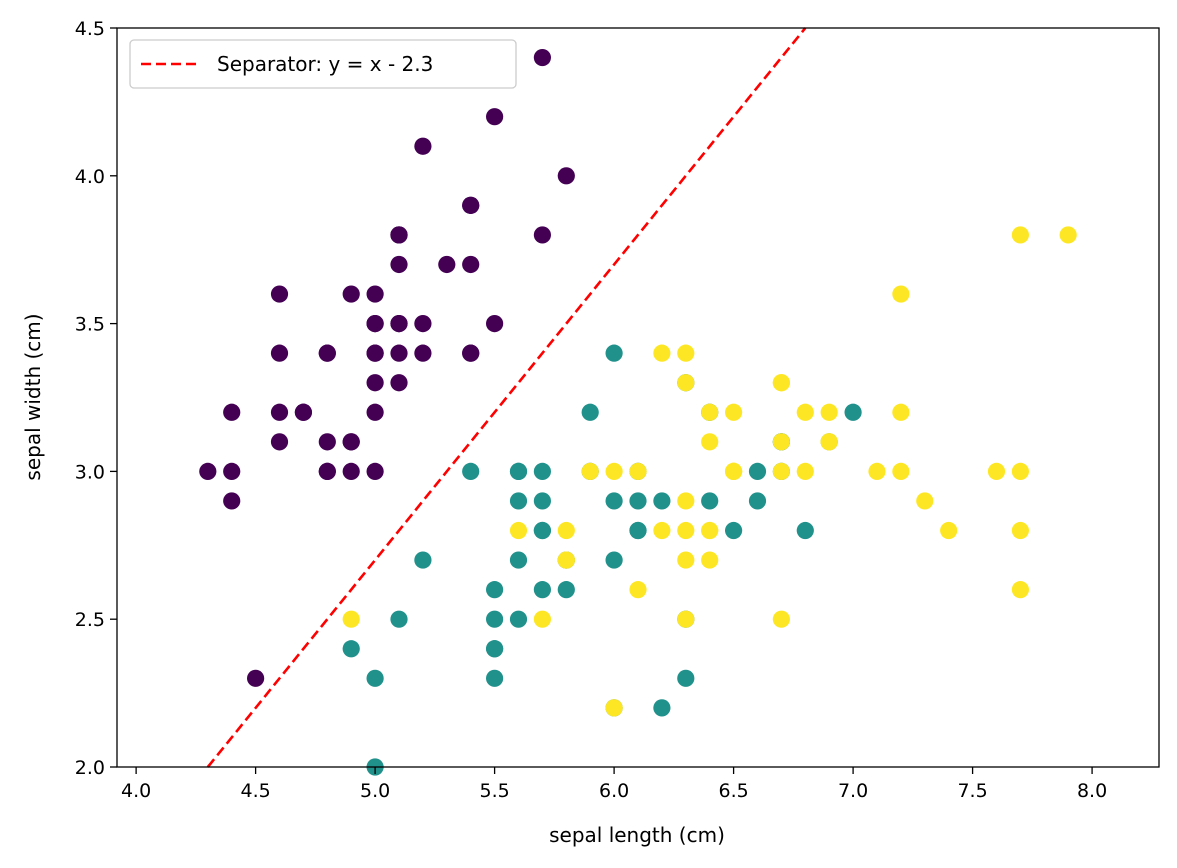  Describe the element at coordinates (90, 177) in the screenshot. I see `y-tick-label: 4.0` at that location.